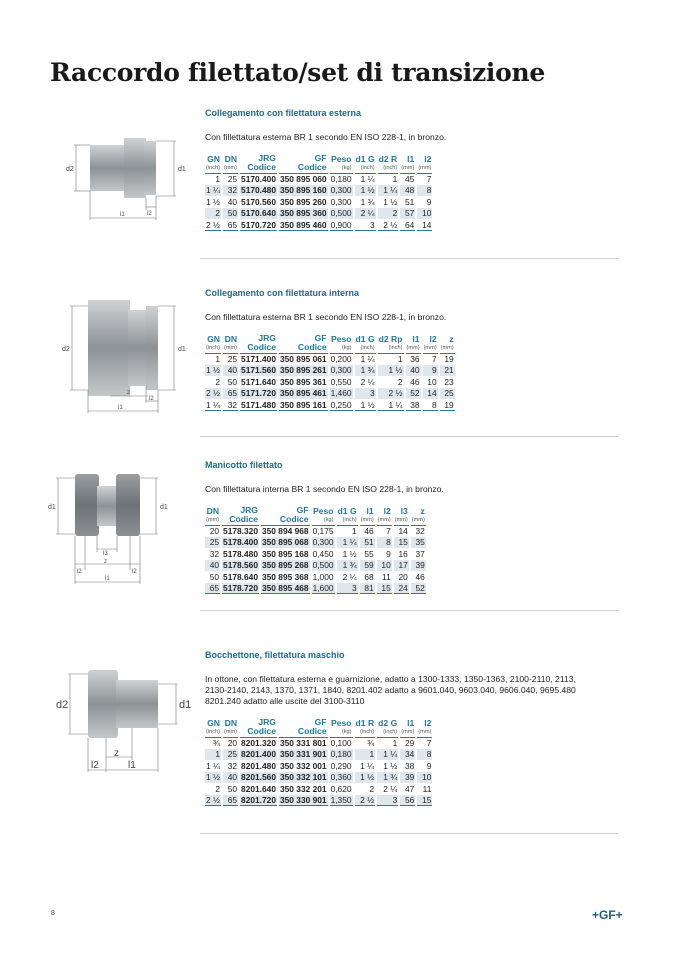  What do you see at coordinates (315, 577) in the screenshot?
I see `table-row: 50 5178.640 350 895 368 1,000 2 ¼ 68 11 20 46` at bounding box center [315, 577].